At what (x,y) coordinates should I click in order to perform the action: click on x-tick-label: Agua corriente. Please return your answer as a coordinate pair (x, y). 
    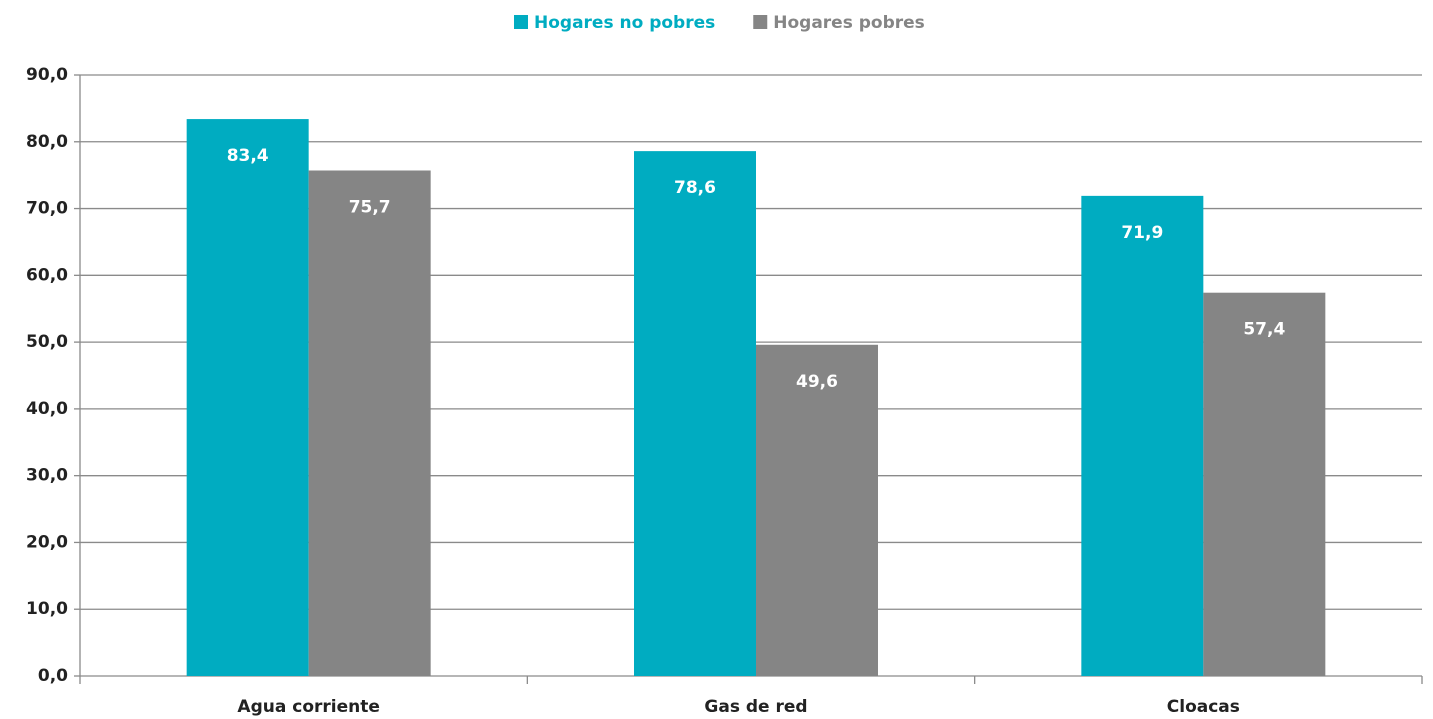
    Looking at the image, I should click on (308, 707).